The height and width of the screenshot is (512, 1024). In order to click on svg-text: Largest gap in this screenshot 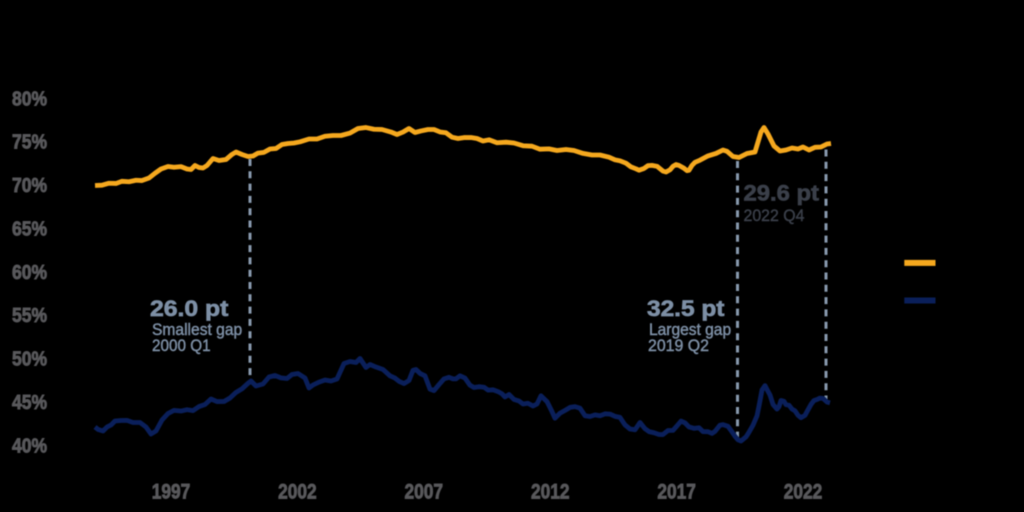, I will do `click(690, 330)`.